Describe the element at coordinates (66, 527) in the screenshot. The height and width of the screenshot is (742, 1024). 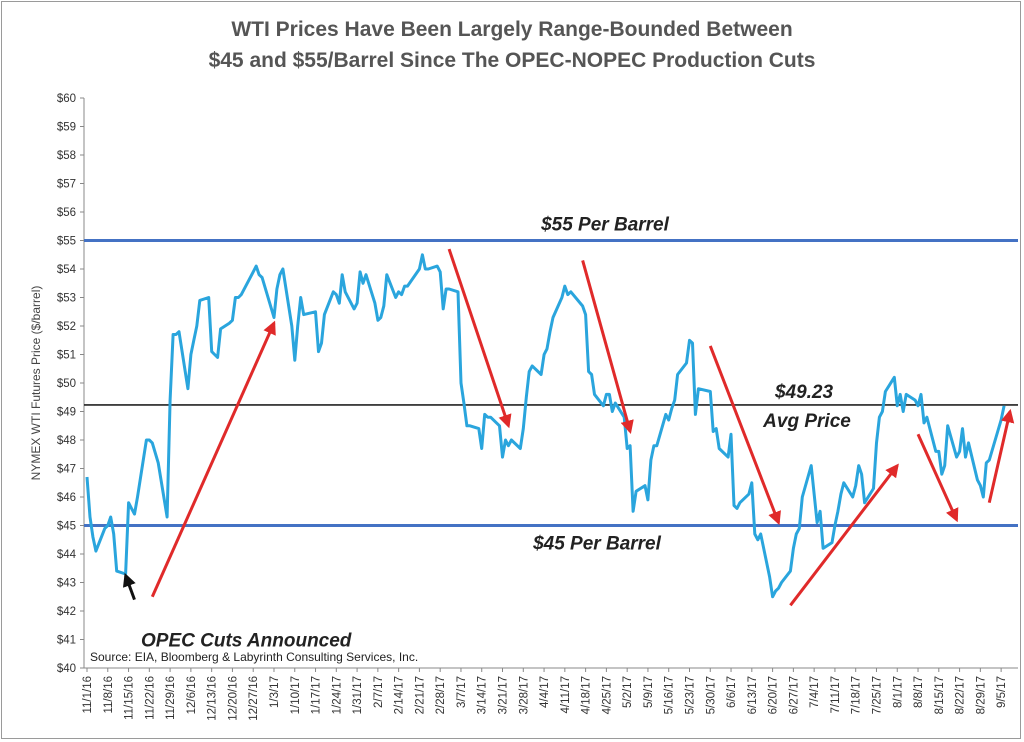
I see `y-tick-label: $45` at that location.